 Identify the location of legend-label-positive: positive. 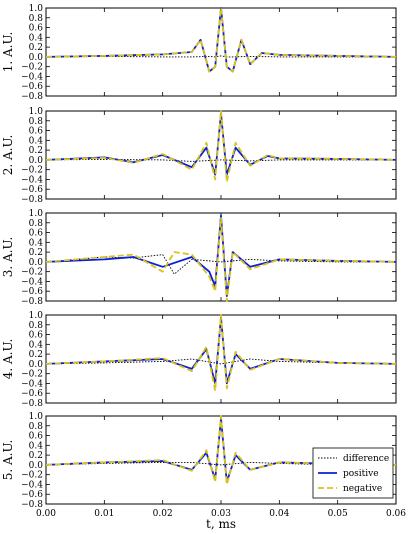
(361, 474).